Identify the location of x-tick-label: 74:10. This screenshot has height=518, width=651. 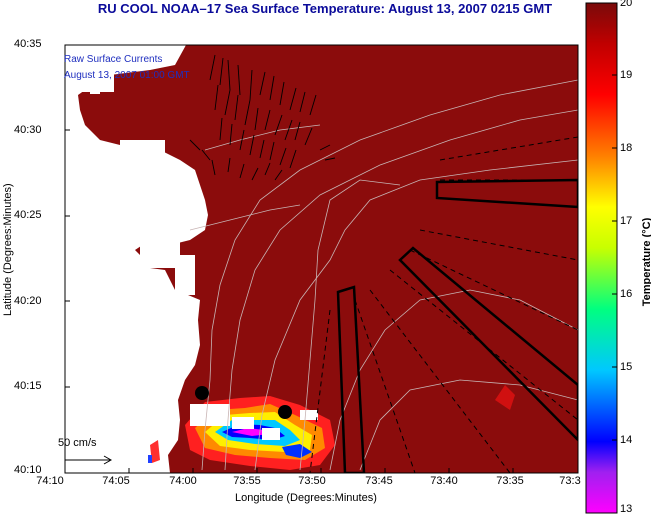
(50, 481).